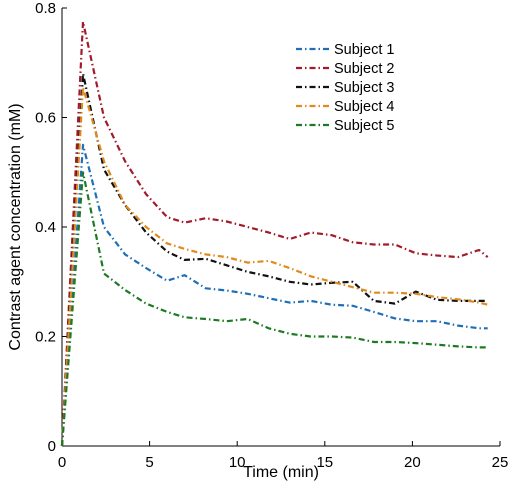  What do you see at coordinates (364, 69) in the screenshot?
I see `legend-label-subject-2: Subject 2` at bounding box center [364, 69].